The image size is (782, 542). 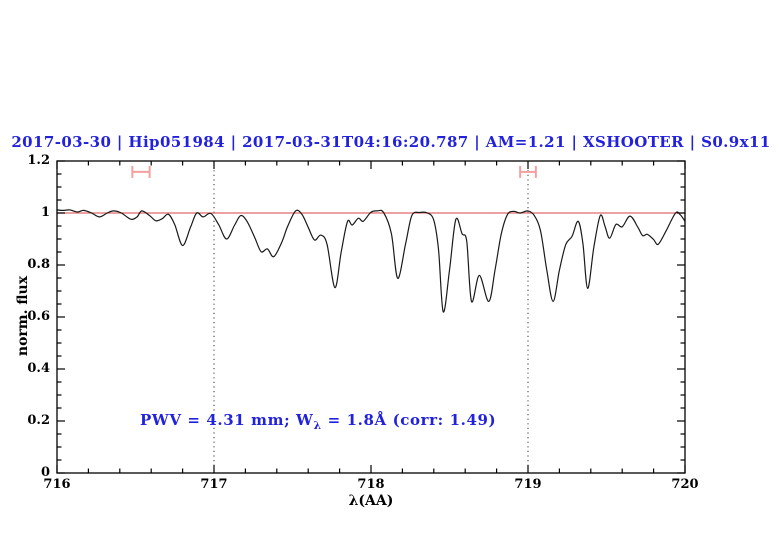 What do you see at coordinates (23, 316) in the screenshot?
I see `y-axis-title: norm. flux` at bounding box center [23, 316].